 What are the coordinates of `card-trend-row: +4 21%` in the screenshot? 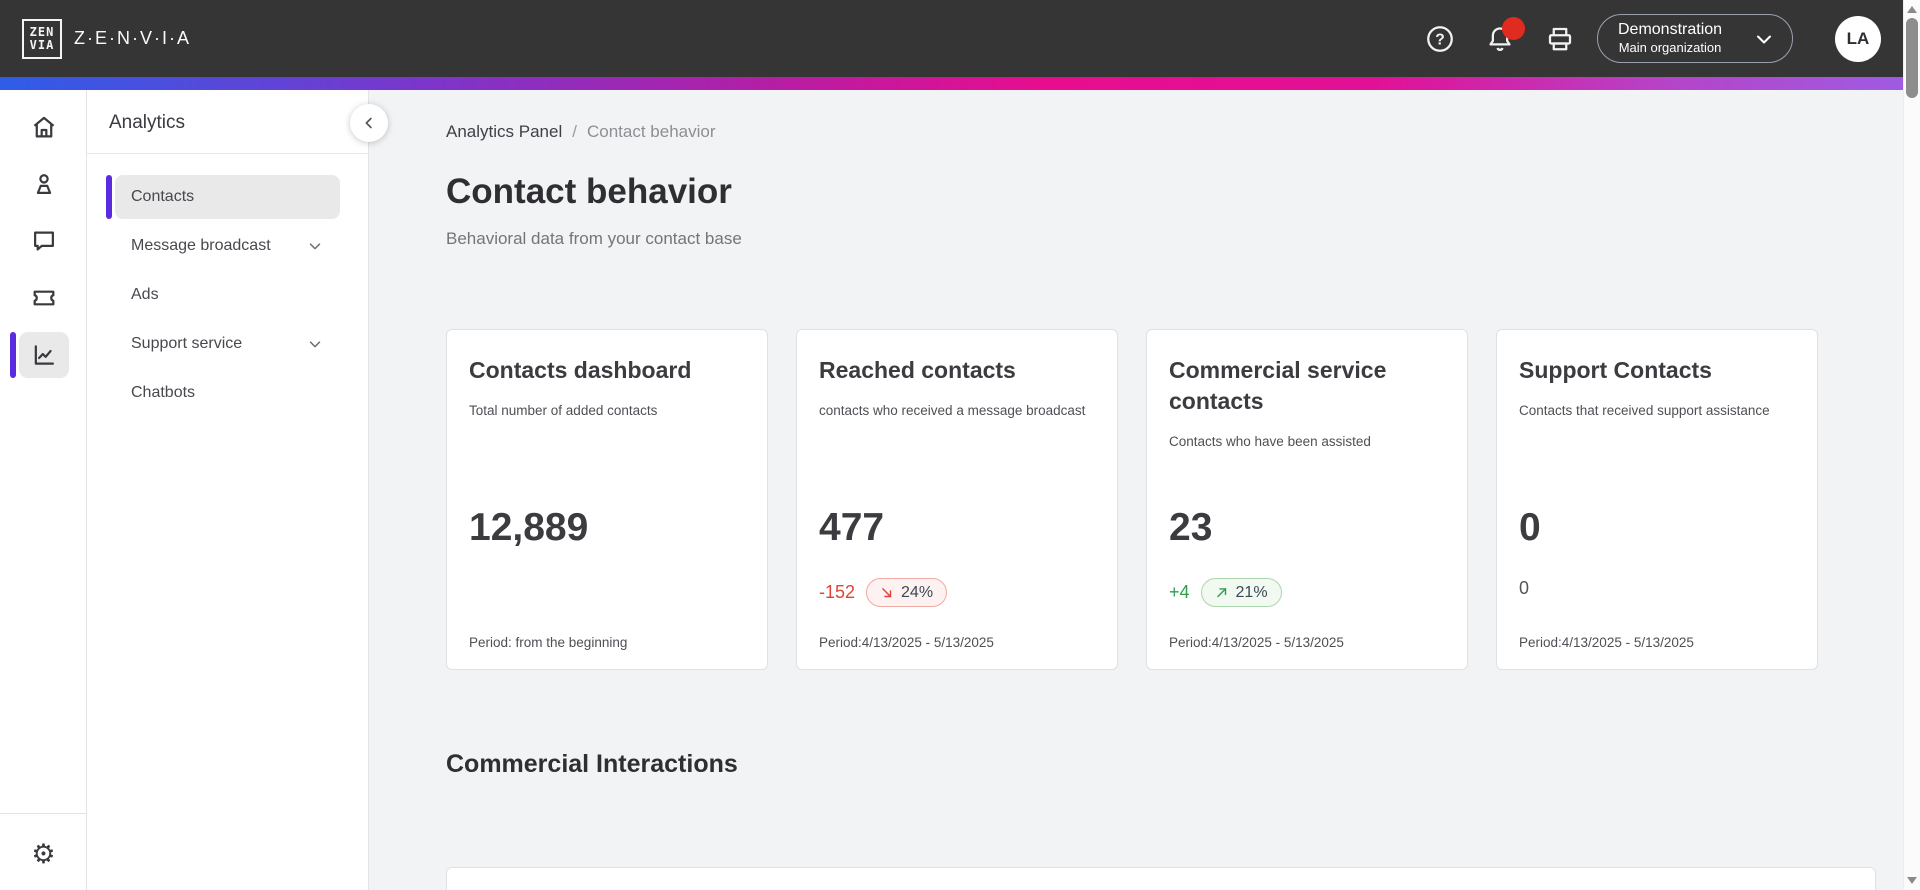 It's located at (1225, 592).